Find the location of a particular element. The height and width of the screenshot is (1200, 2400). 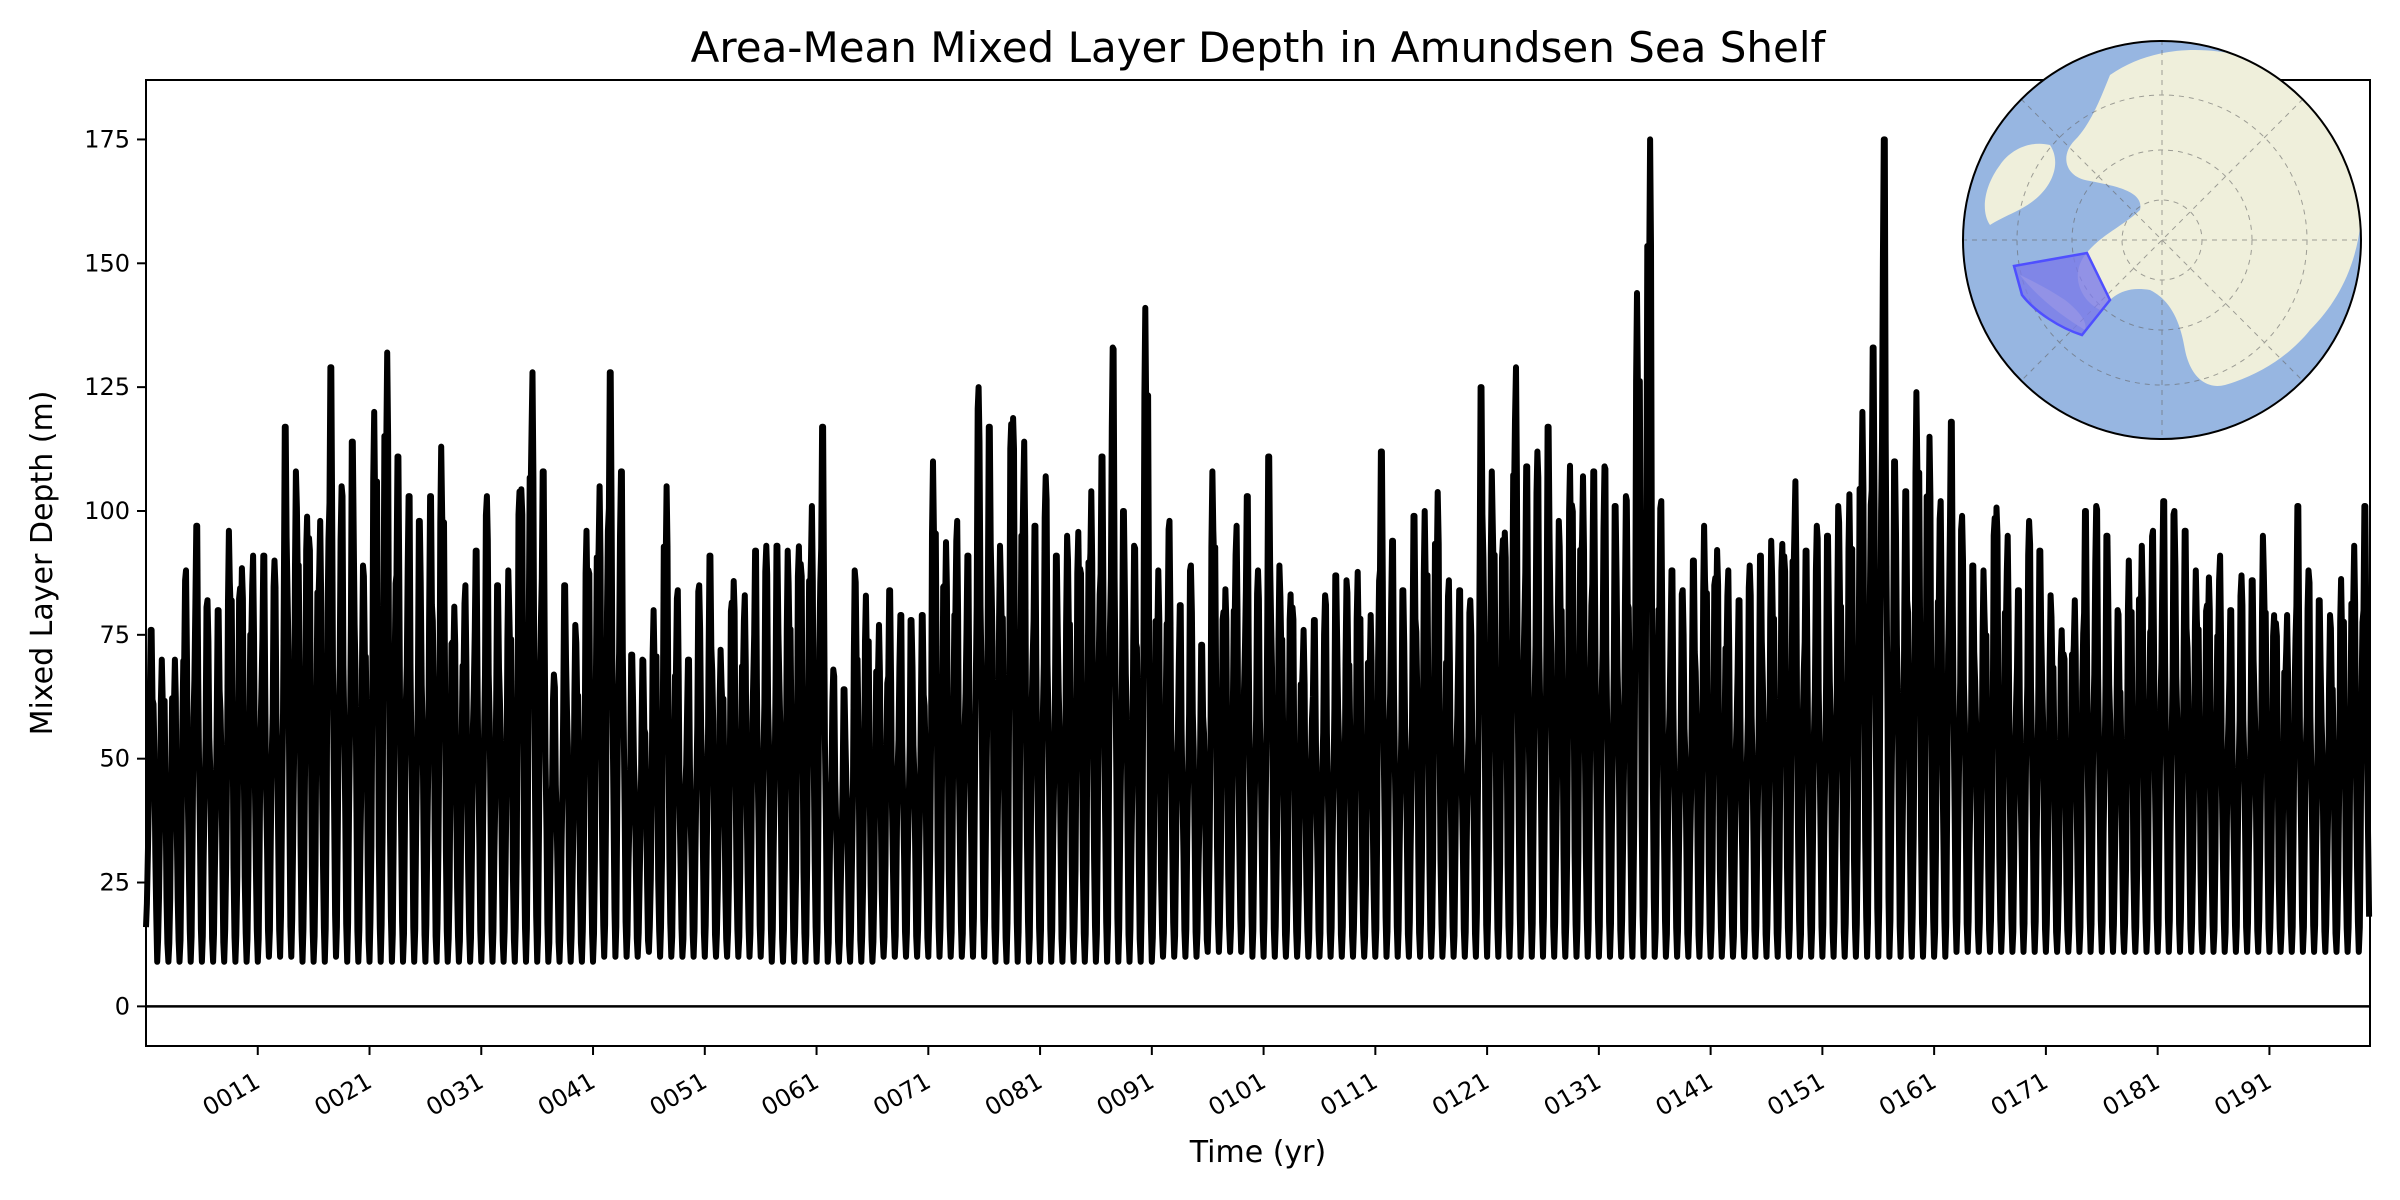

x-tick-label: 0061 is located at coordinates (790, 1094).